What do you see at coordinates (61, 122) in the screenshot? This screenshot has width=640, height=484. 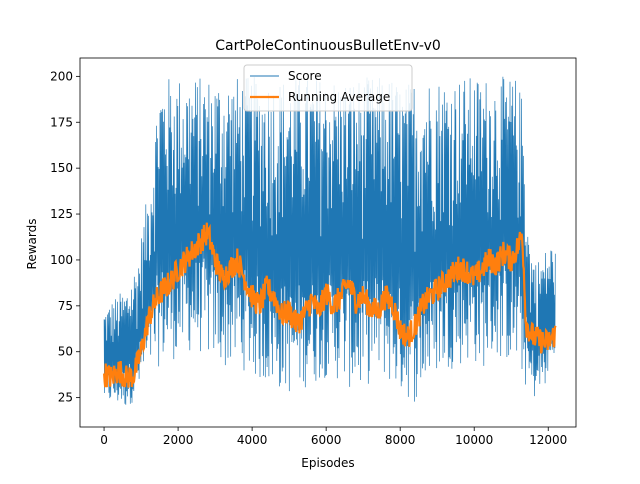 I see `y-tick-label: 175` at bounding box center [61, 122].